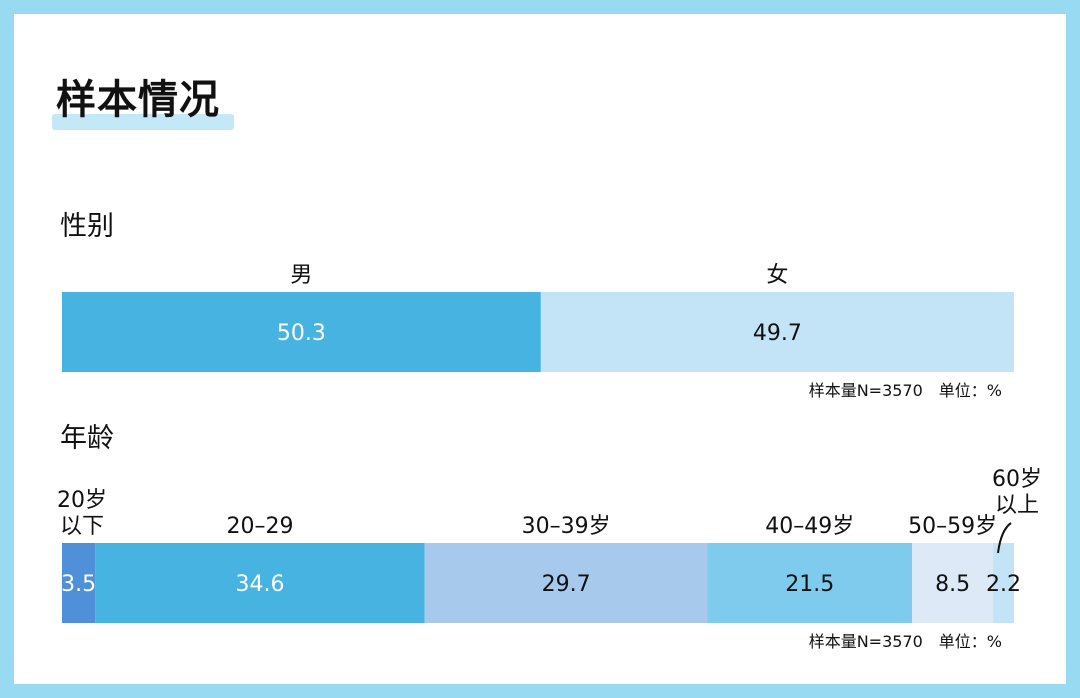 Image resolution: width=1080 pixels, height=698 pixels. I want to click on page-title-block: 样本情况, so click(142, 103).